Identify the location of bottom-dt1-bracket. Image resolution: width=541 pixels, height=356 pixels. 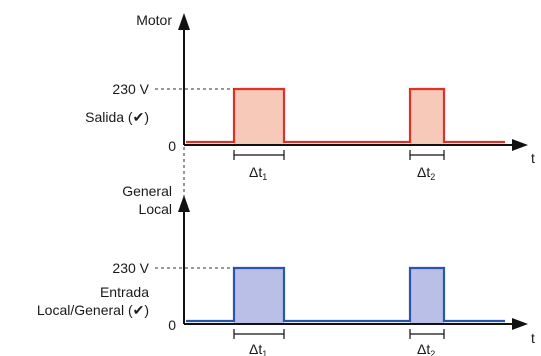
(259, 334).